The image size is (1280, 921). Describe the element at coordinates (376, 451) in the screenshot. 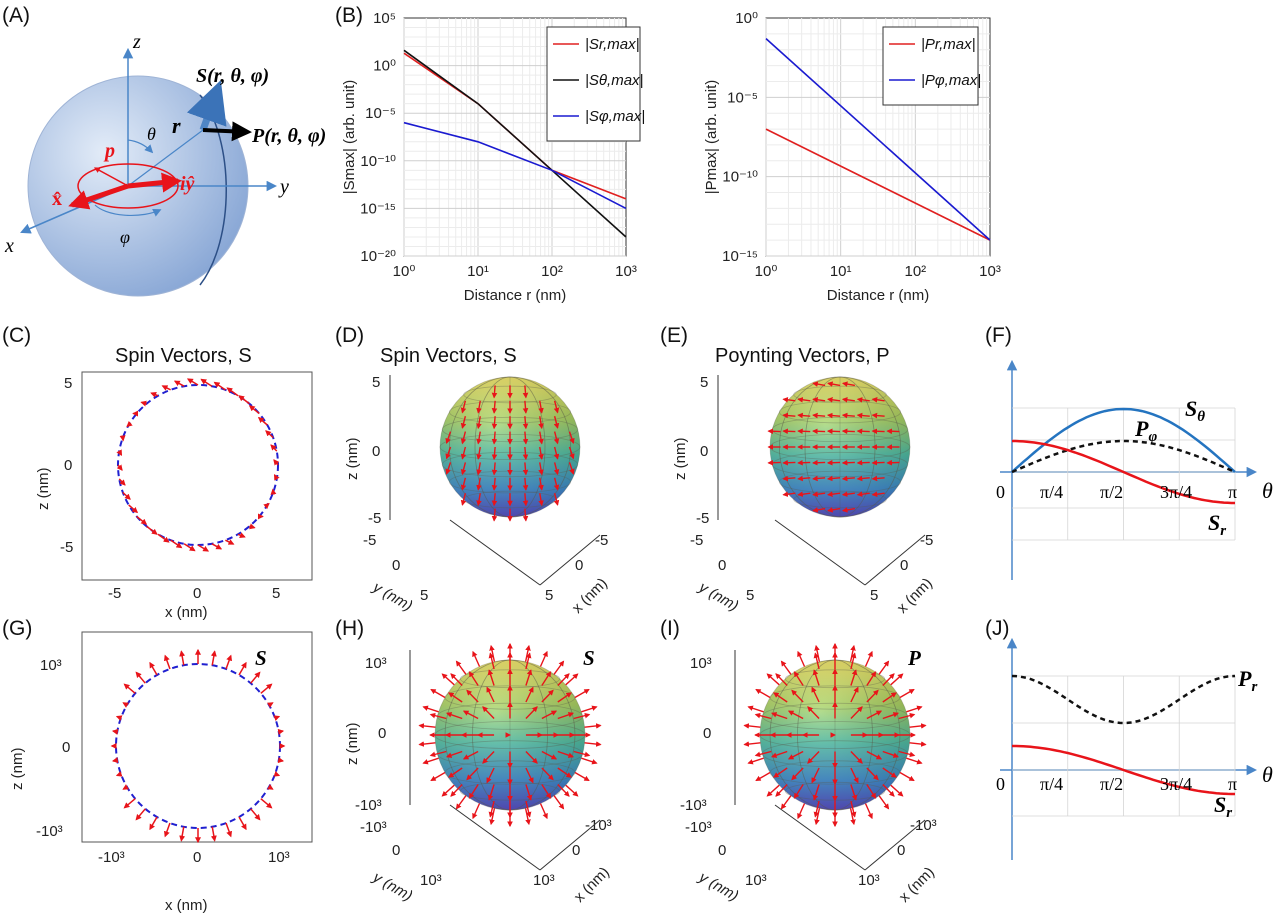

I see `d-ztick-0: 0` at that location.